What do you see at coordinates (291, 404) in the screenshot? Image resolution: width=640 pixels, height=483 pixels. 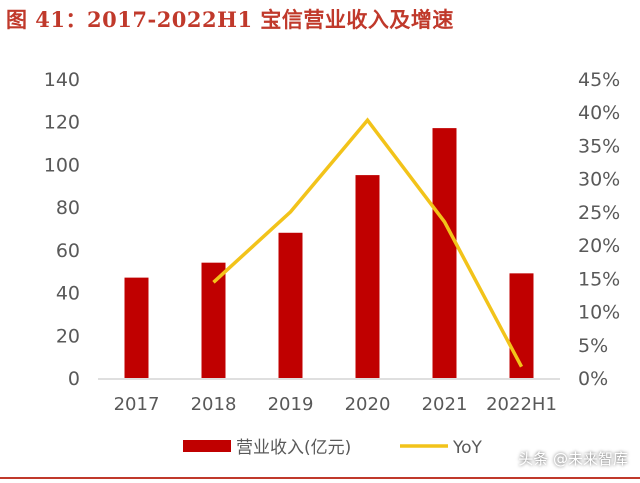 I see `x-axis-tick: 2019` at bounding box center [291, 404].